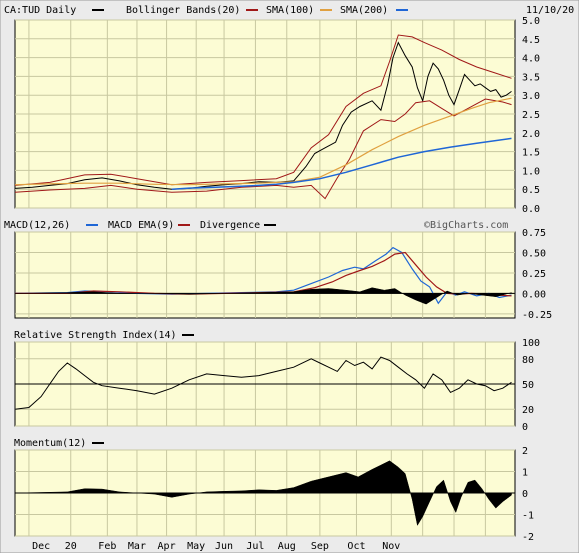  Describe the element at coordinates (341, 163) in the screenshot. I see `price-series-sma200` at that location.